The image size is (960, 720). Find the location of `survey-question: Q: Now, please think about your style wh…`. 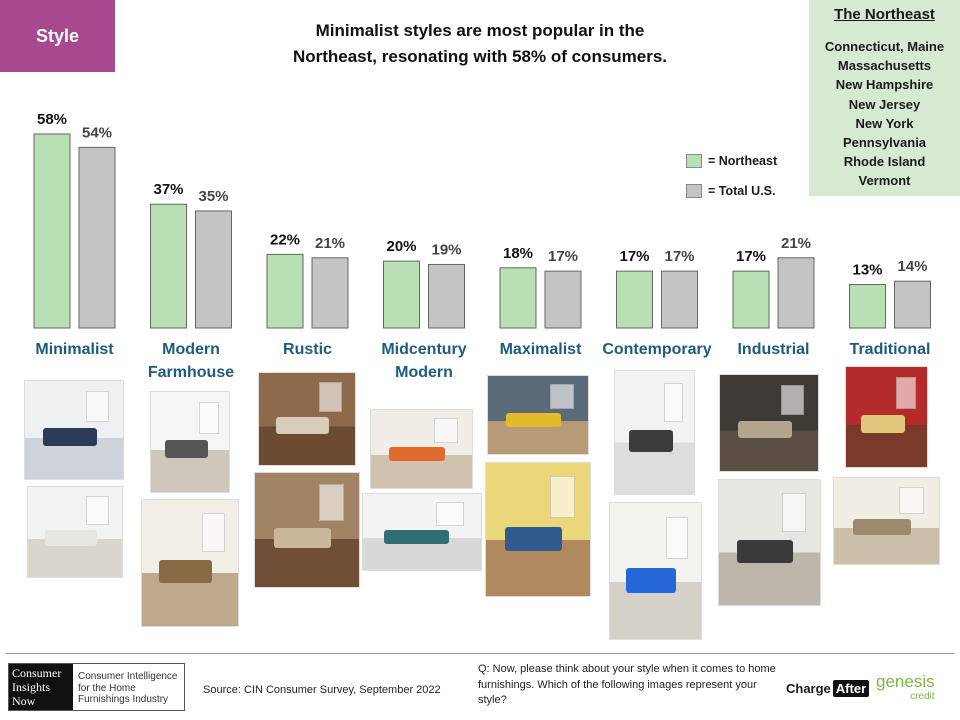

survey-question: Q: Now, please think about your style wh… is located at coordinates (627, 684).